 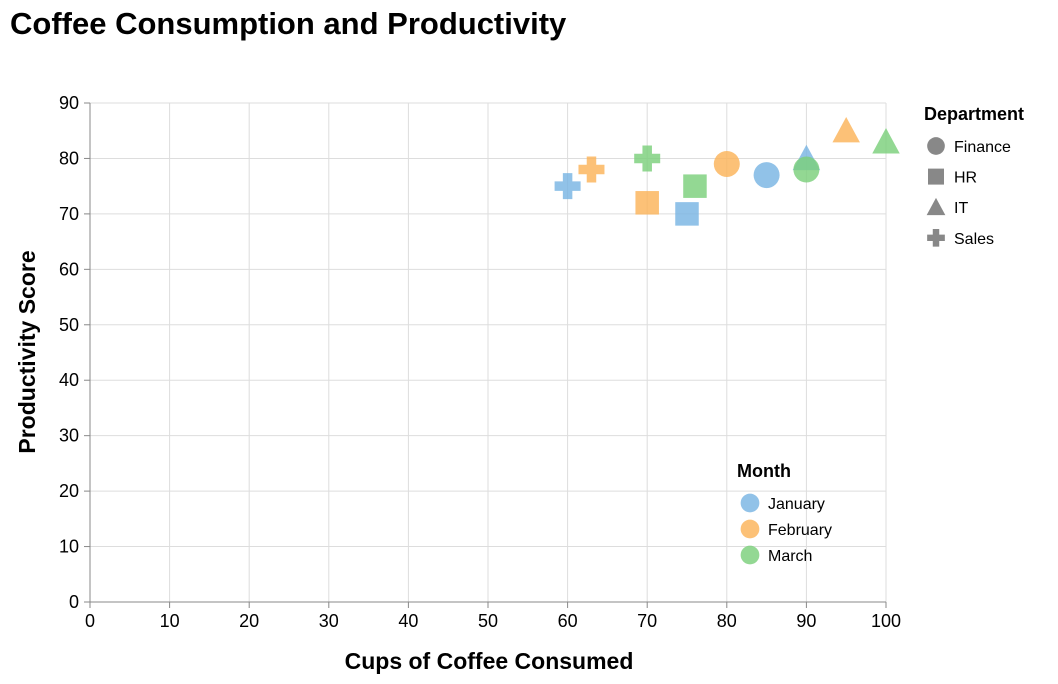 I want to click on legend-label-march: March, so click(x=790, y=556).